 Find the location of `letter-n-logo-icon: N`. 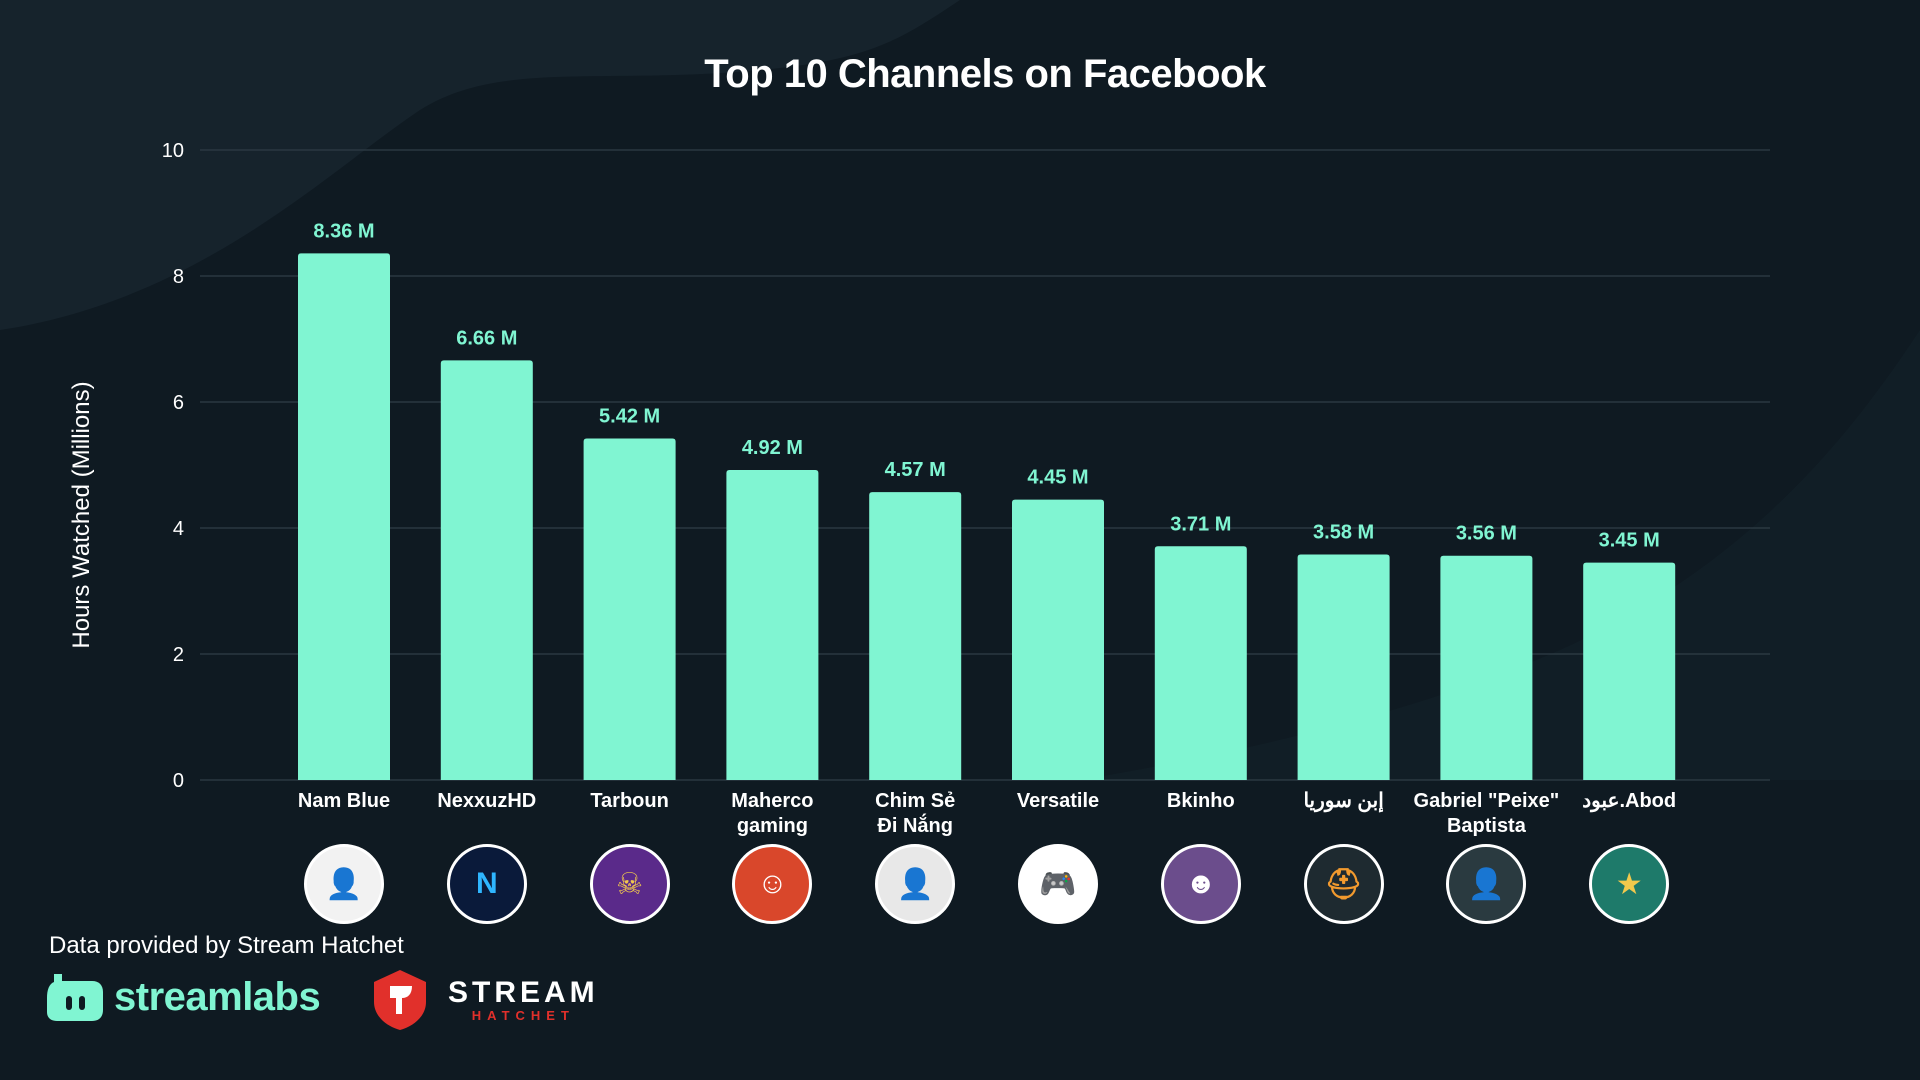

letter-n-logo-icon: N is located at coordinates (486, 883).